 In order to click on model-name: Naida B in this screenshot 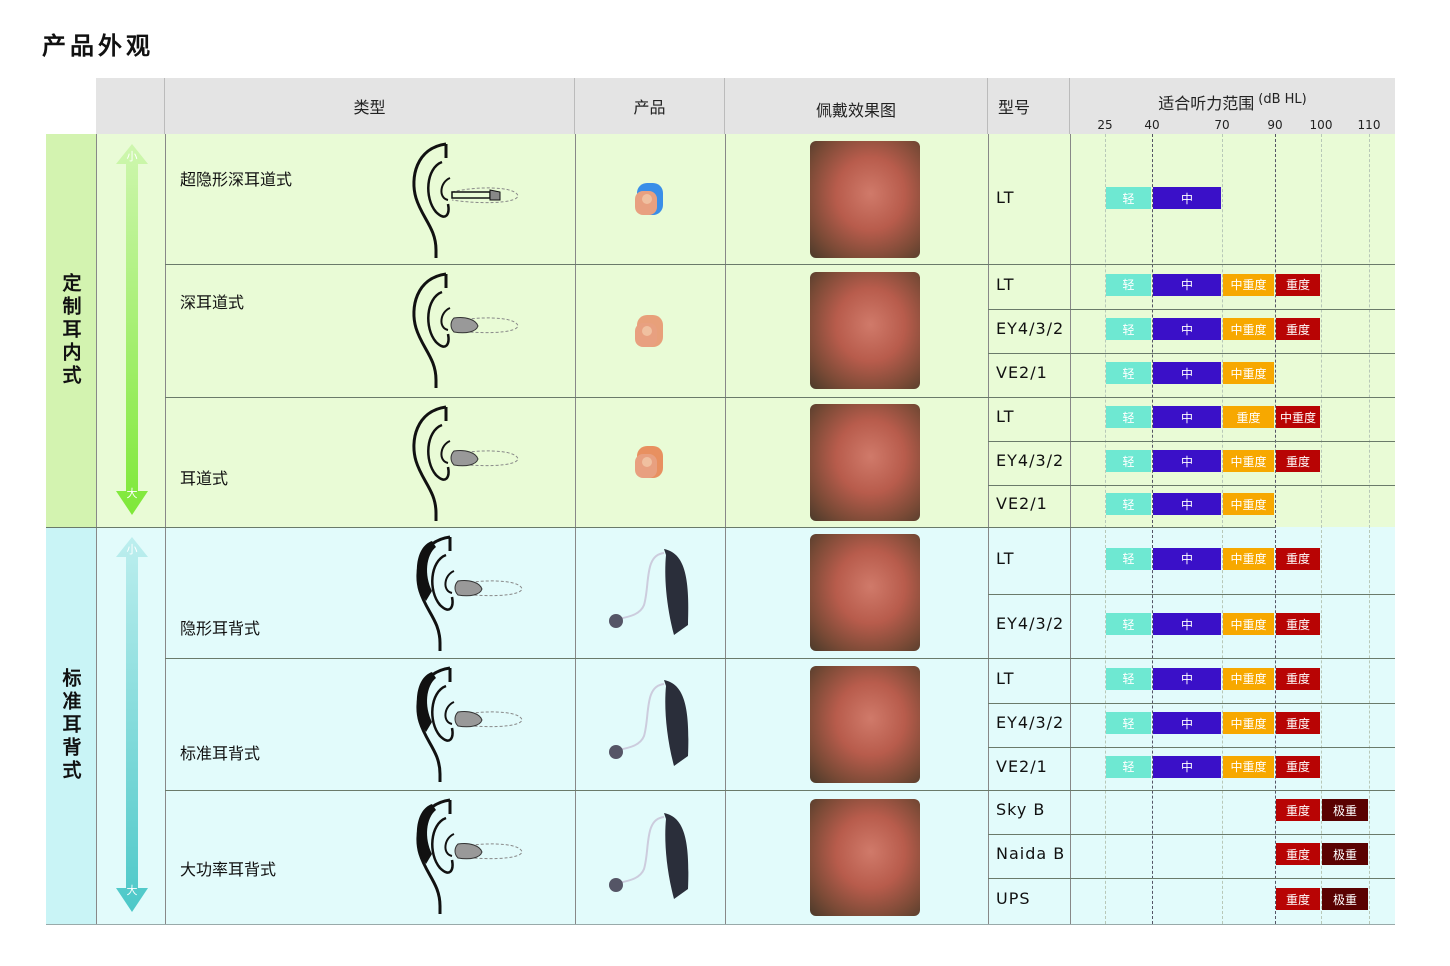, I will do `click(1031, 853)`.